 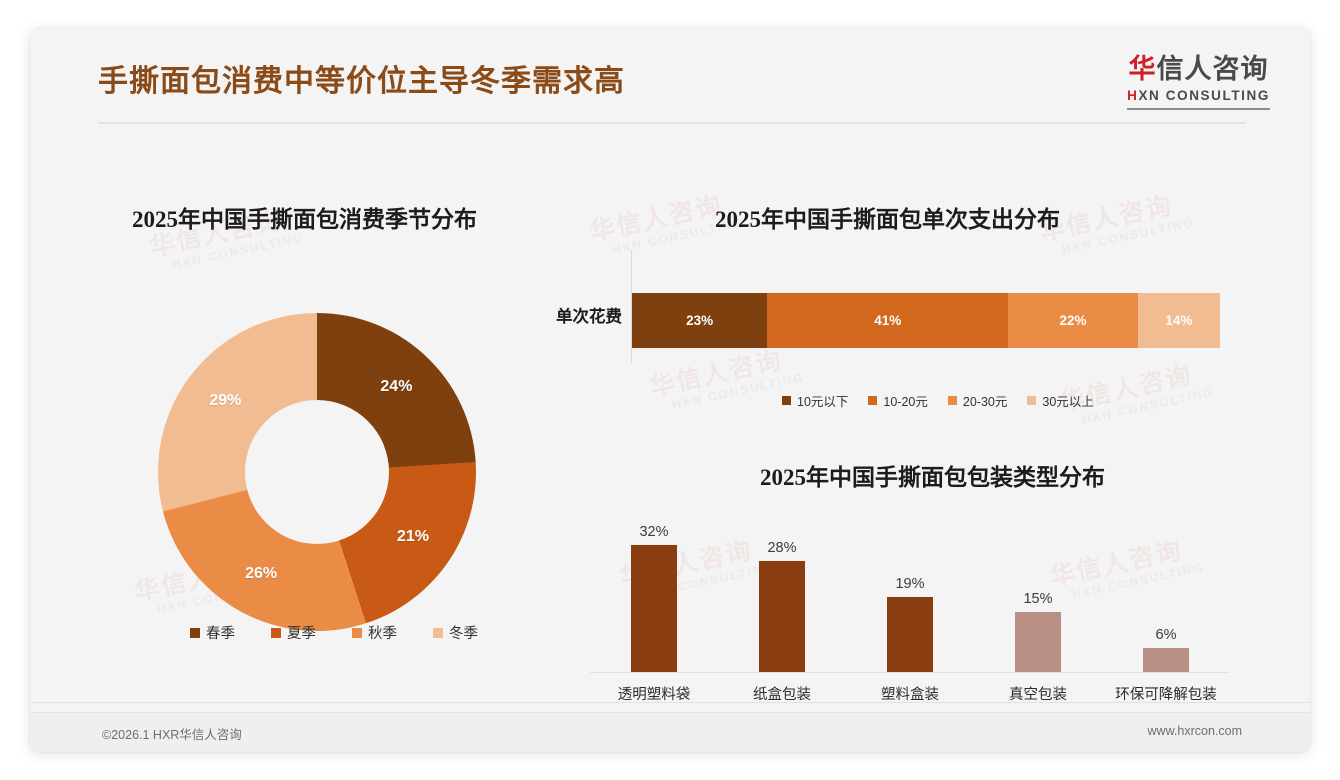 What do you see at coordinates (1212, 69) in the screenshot?
I see `logo-cn-rest: 信人咨询` at bounding box center [1212, 69].